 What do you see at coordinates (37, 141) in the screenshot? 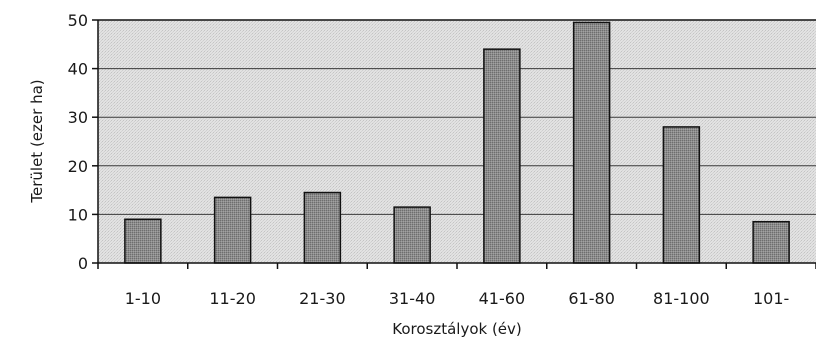
I see `y-axis-title: Terület (ezer ha)` at bounding box center [37, 141].